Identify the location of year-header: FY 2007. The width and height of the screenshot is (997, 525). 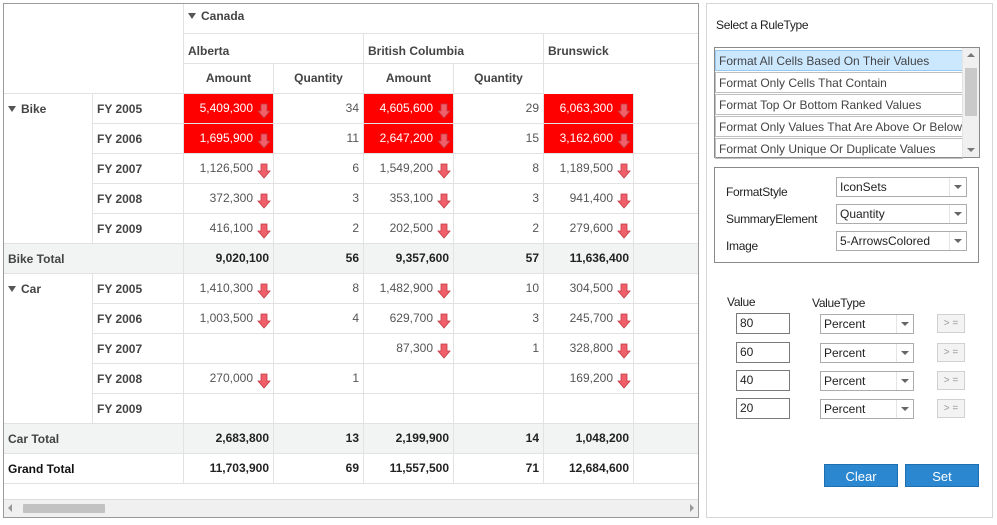
(138, 349).